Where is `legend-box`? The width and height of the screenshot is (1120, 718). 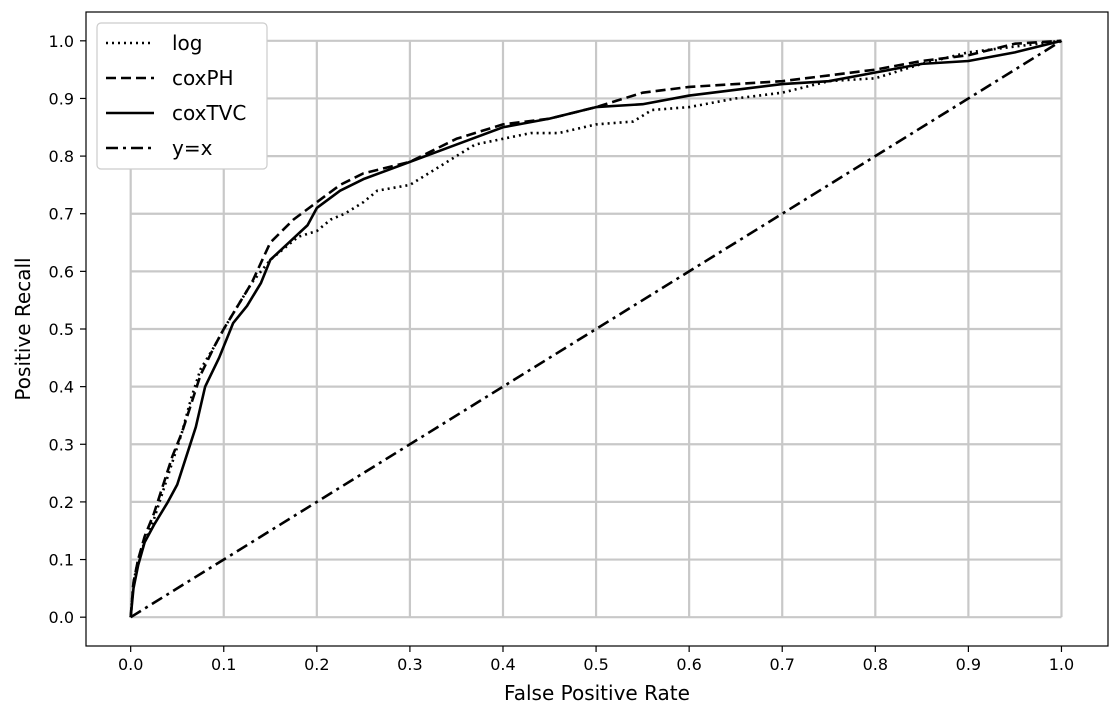
legend-box is located at coordinates (182, 96).